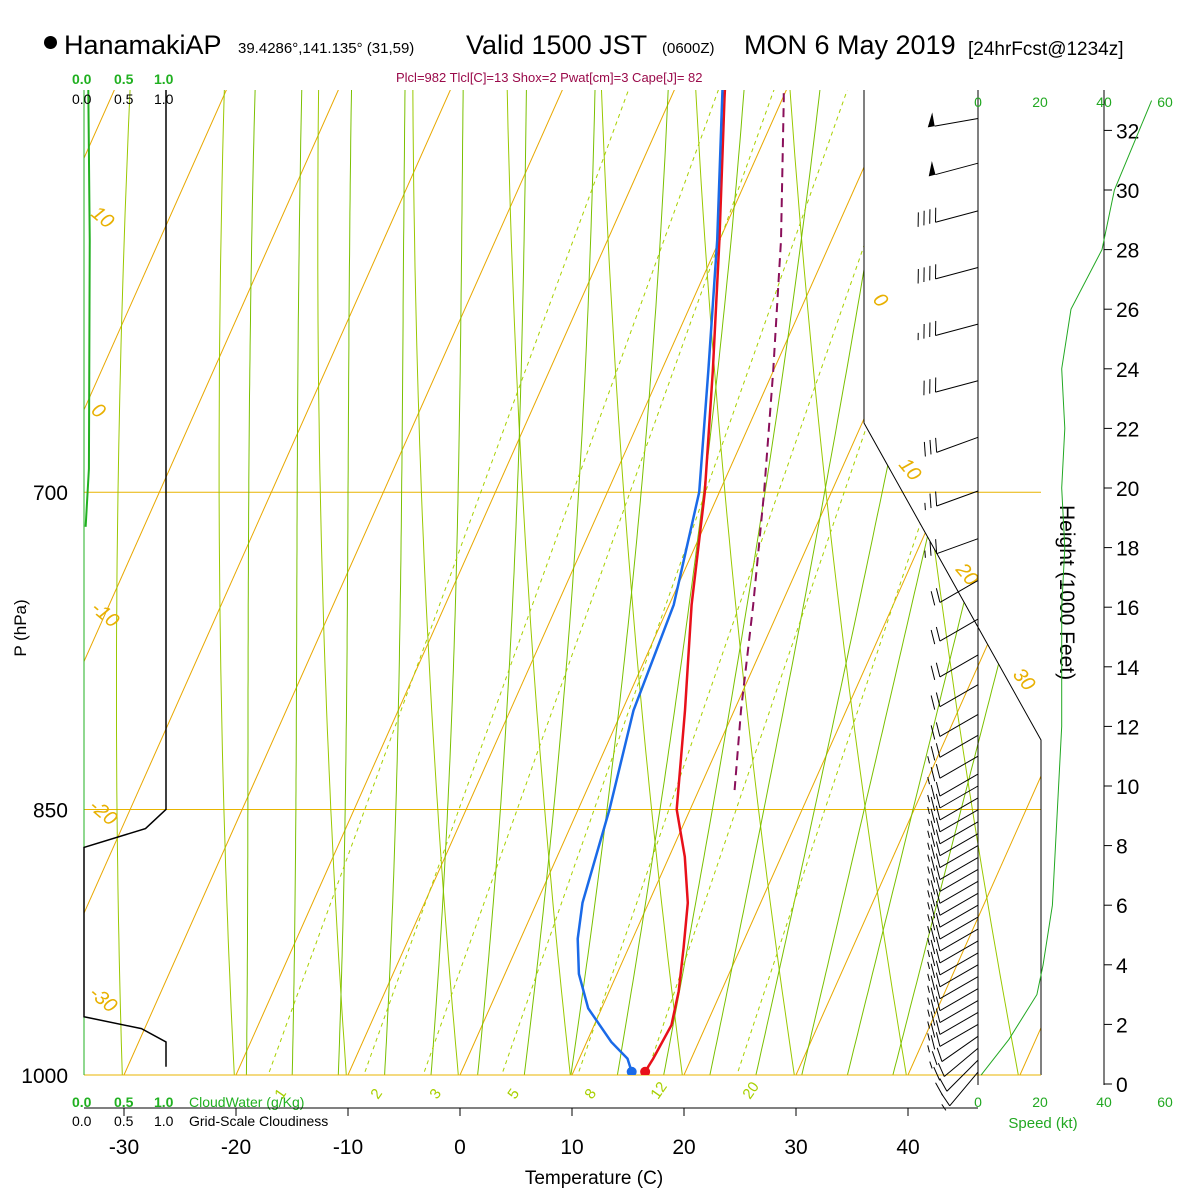  I want to click on temperature-tick-label: -30, so click(124, 1147).